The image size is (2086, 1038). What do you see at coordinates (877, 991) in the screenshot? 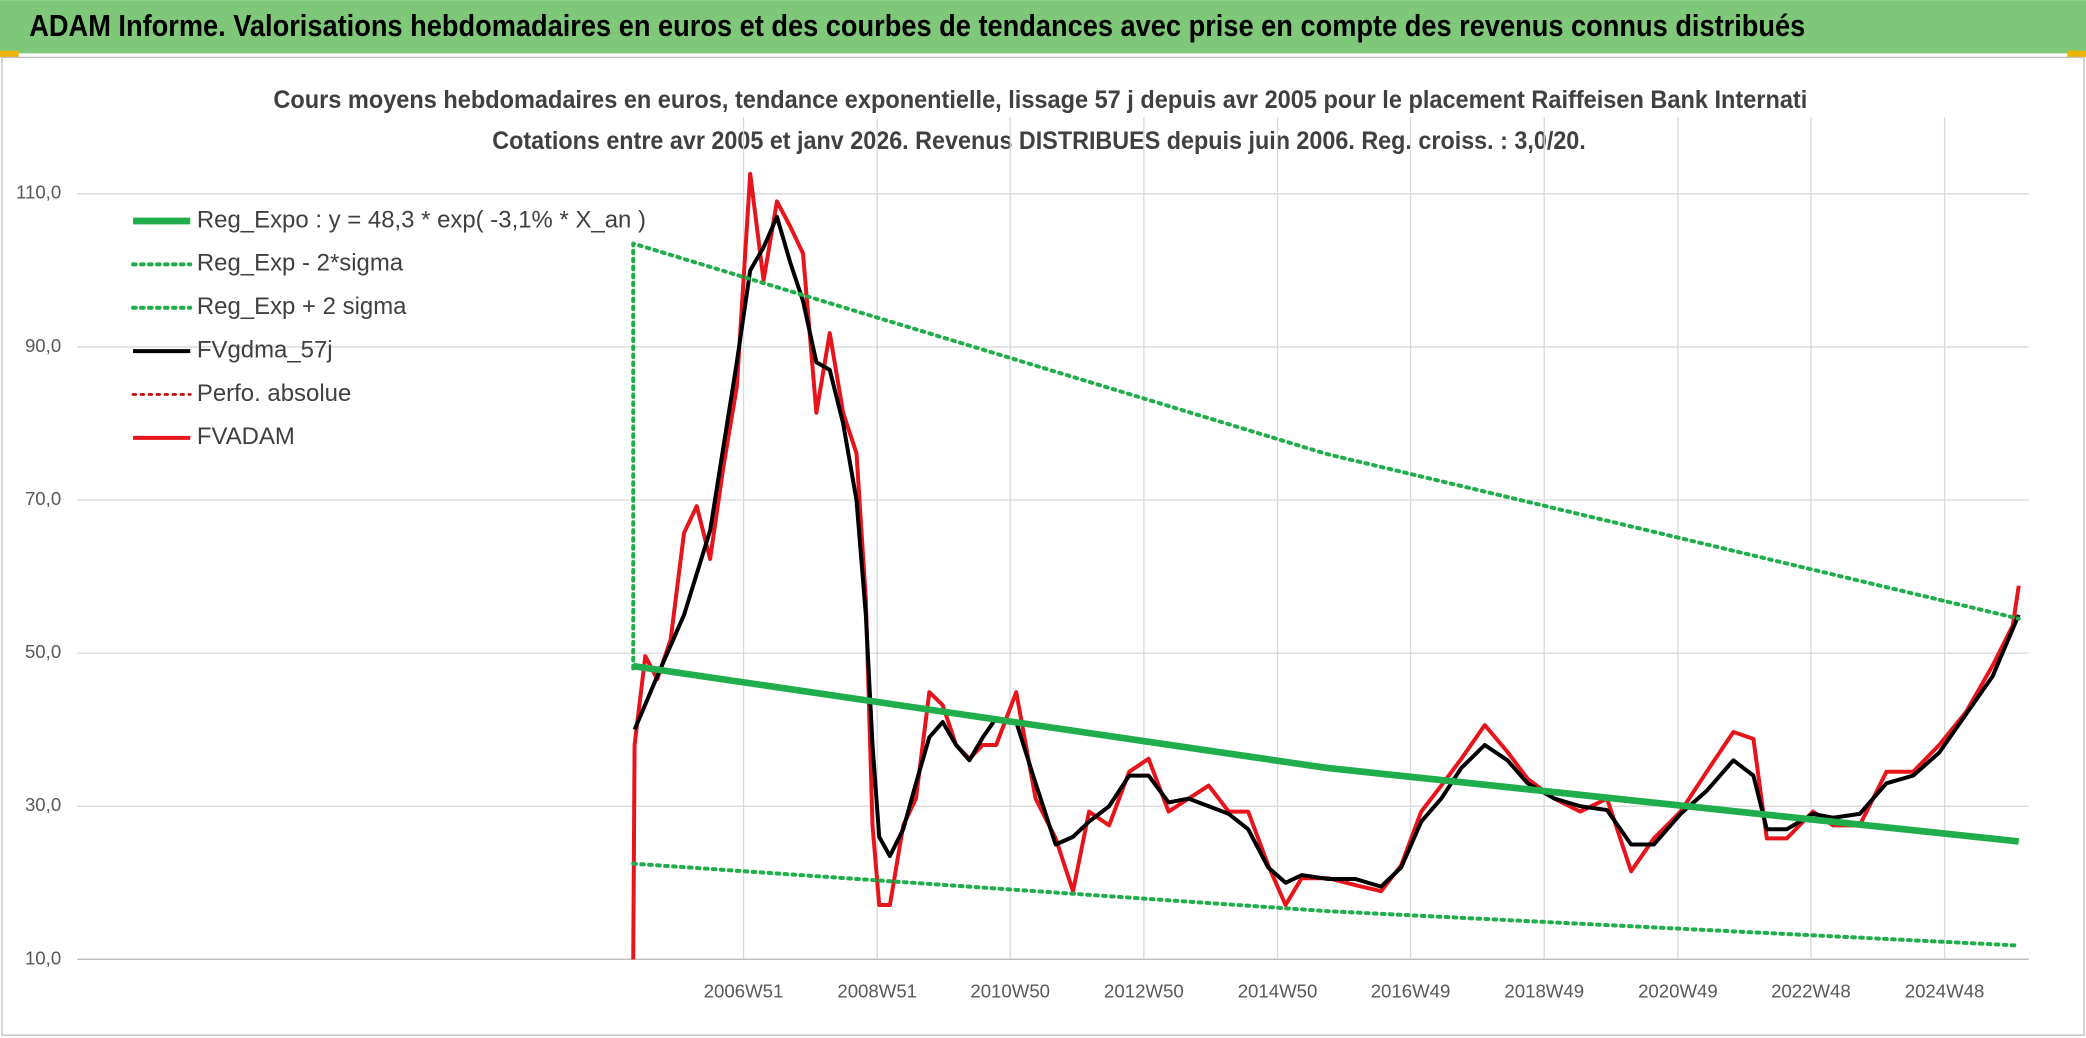
I see `x-tick-label: 2008W51` at bounding box center [877, 991].